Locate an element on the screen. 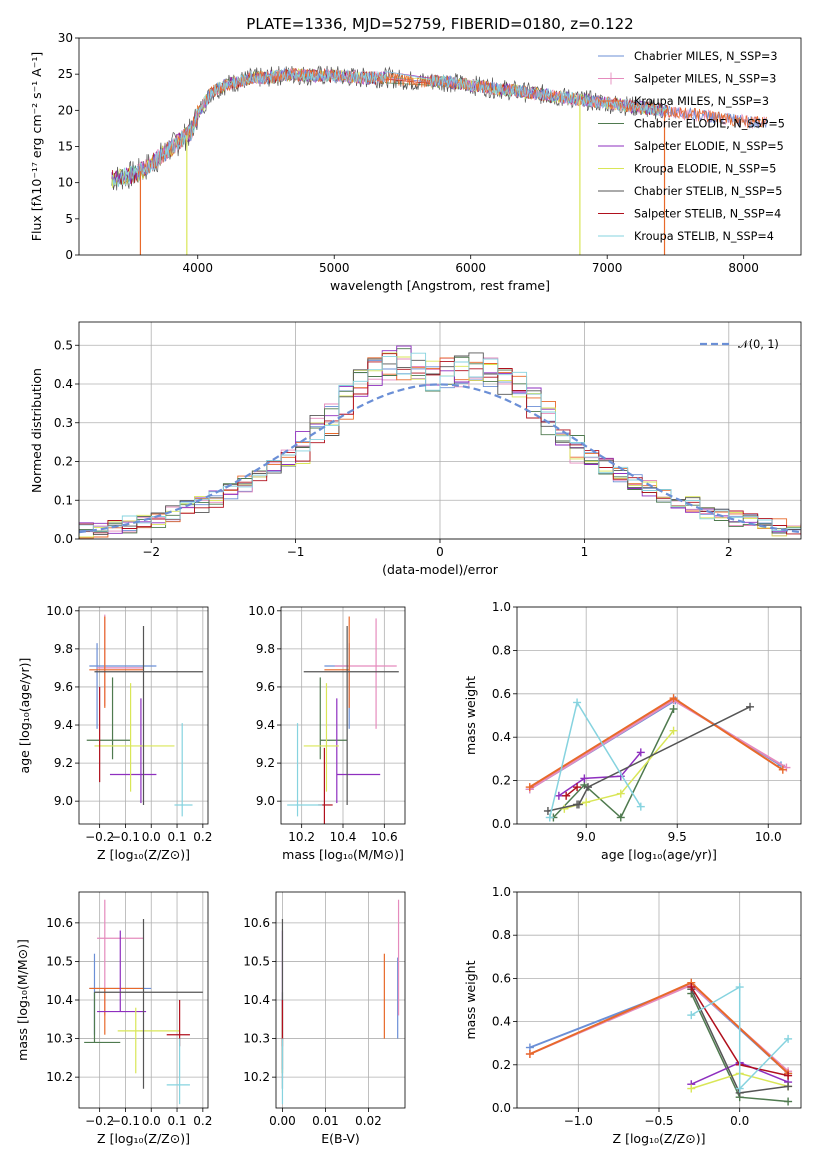 This screenshot has height=1174, width=819. x-tick-label: 0.01 is located at coordinates (325, 1121).